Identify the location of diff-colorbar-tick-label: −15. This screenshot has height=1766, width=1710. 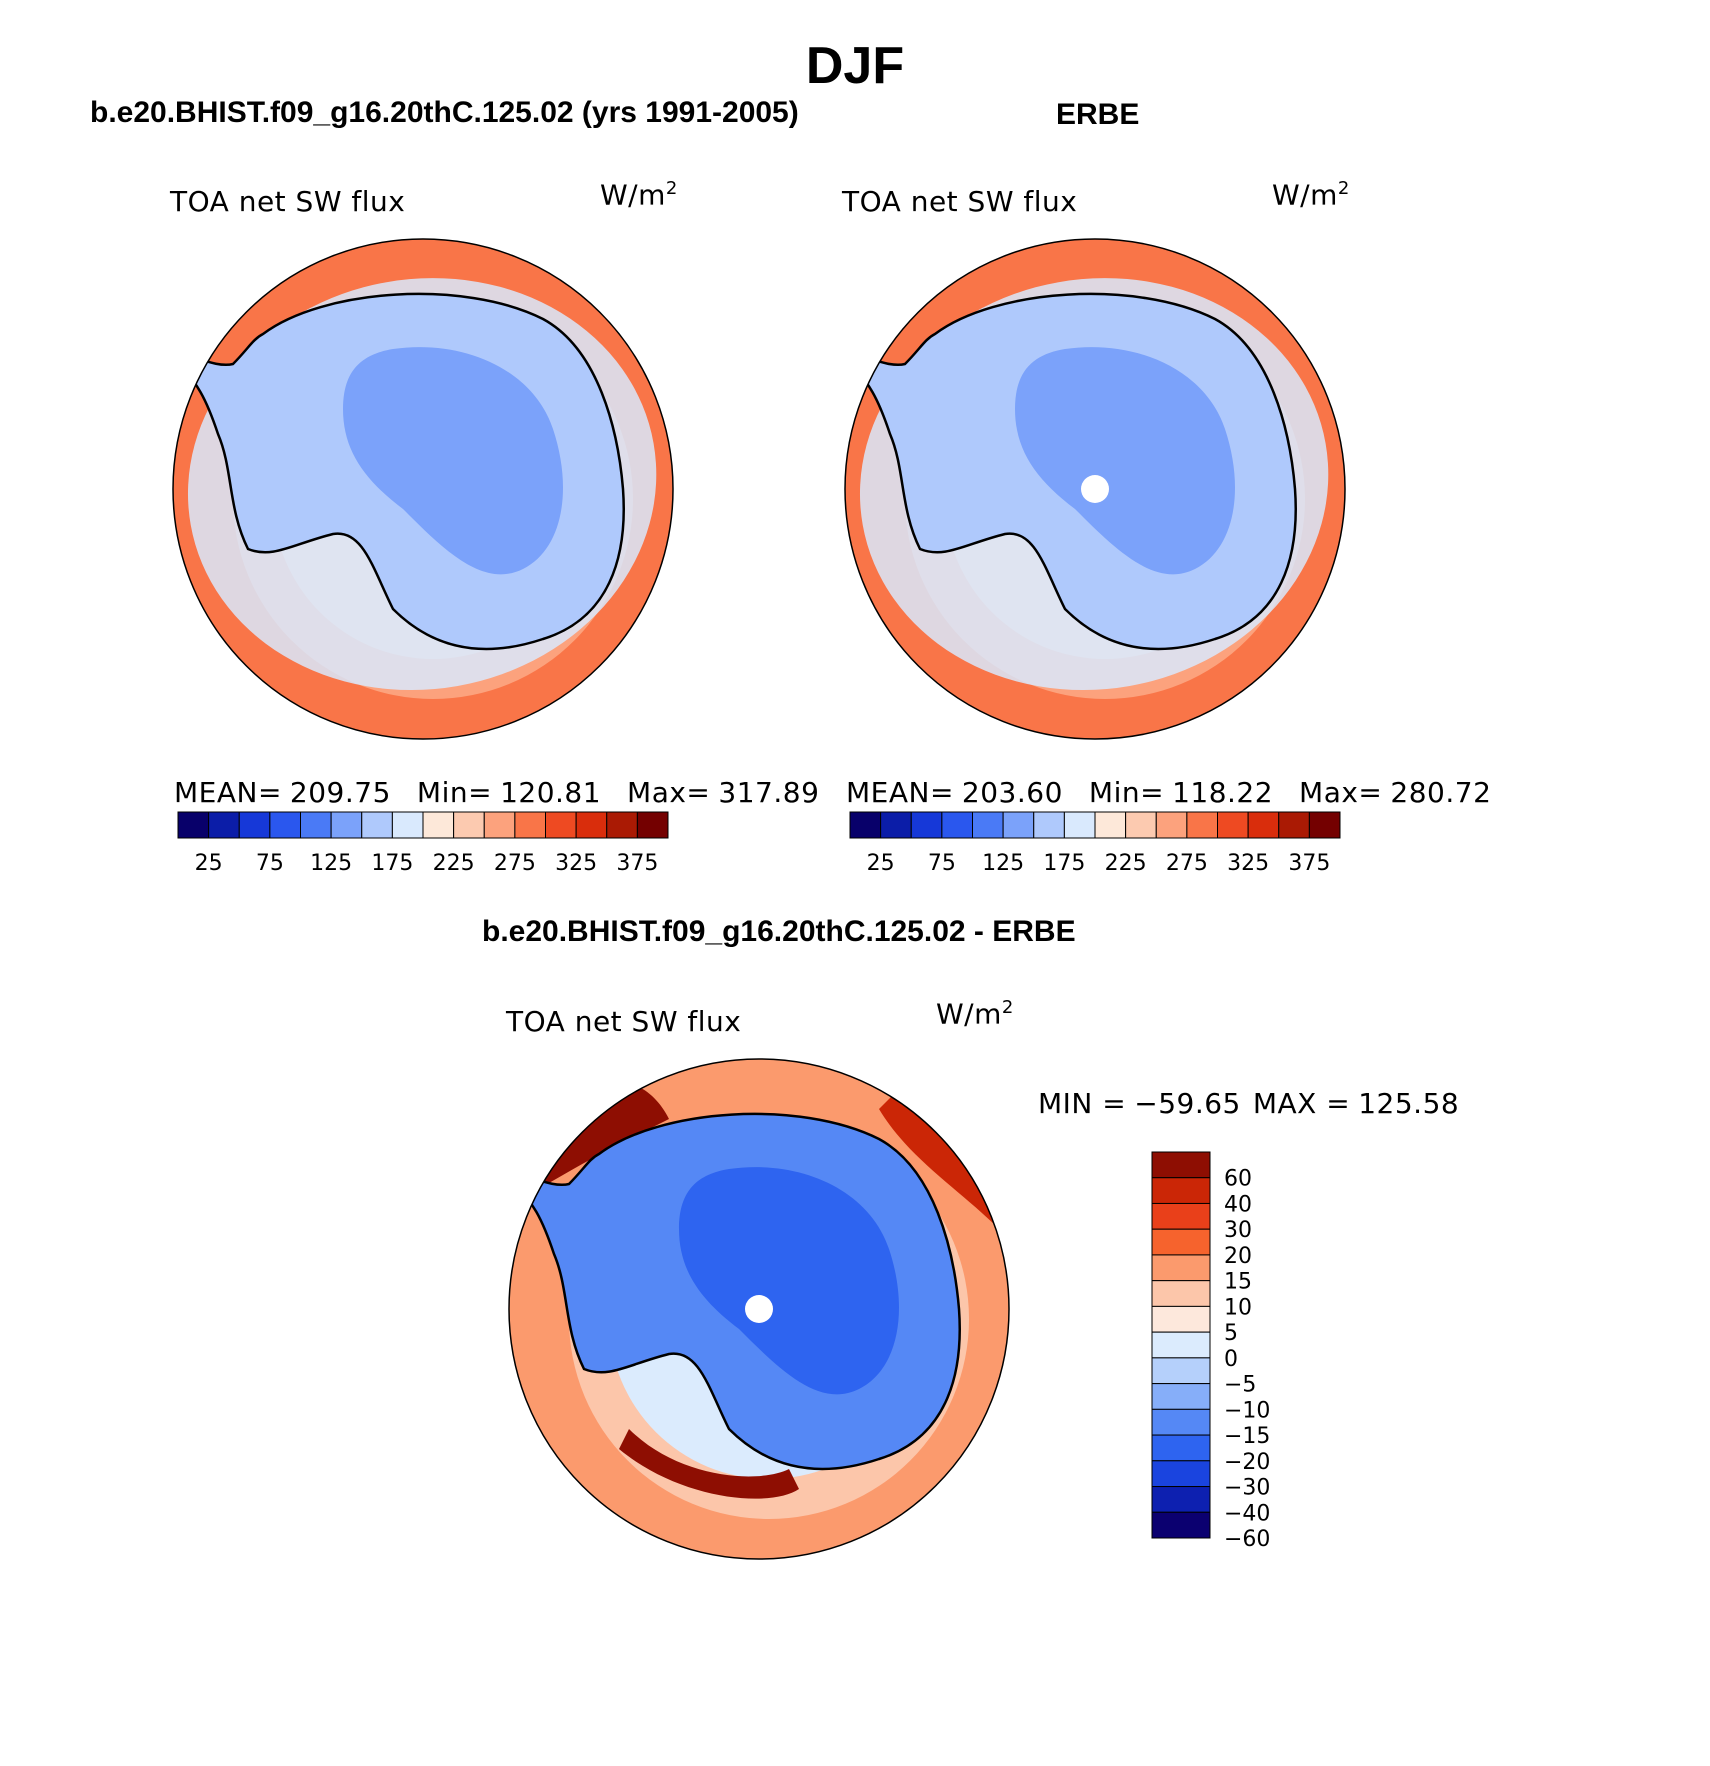
(1247, 1436).